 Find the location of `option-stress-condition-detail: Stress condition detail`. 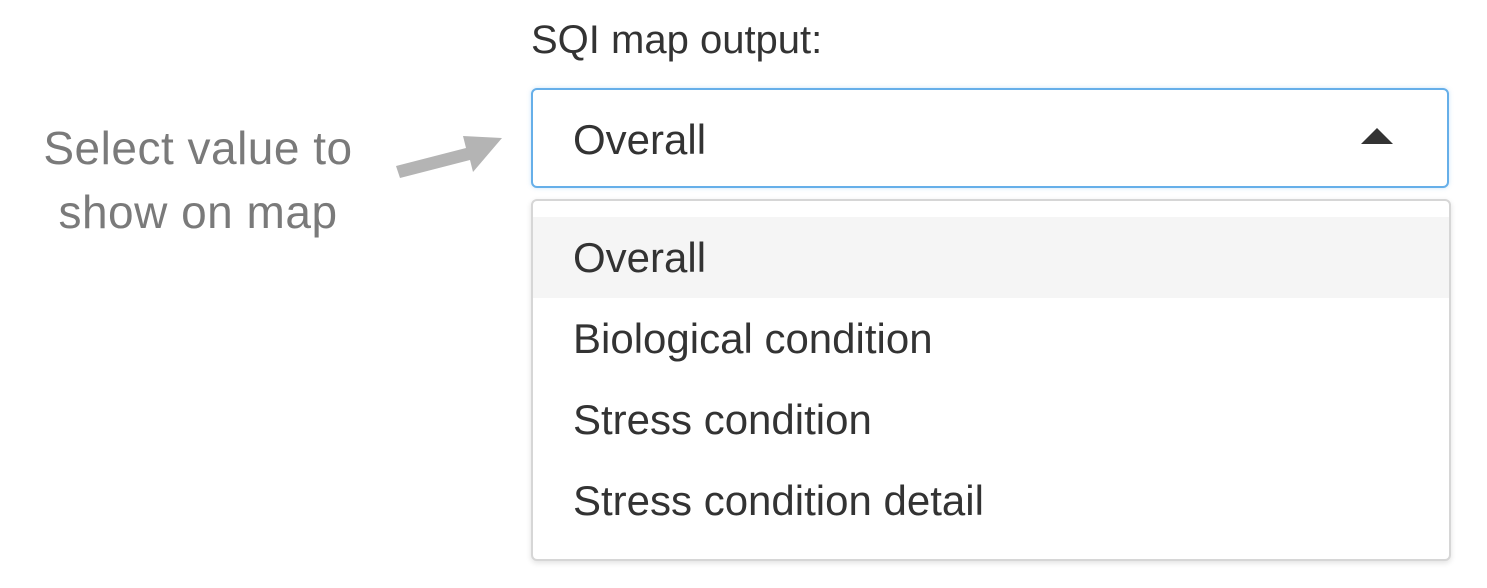

option-stress-condition-detail: Stress condition detail is located at coordinates (778, 500).